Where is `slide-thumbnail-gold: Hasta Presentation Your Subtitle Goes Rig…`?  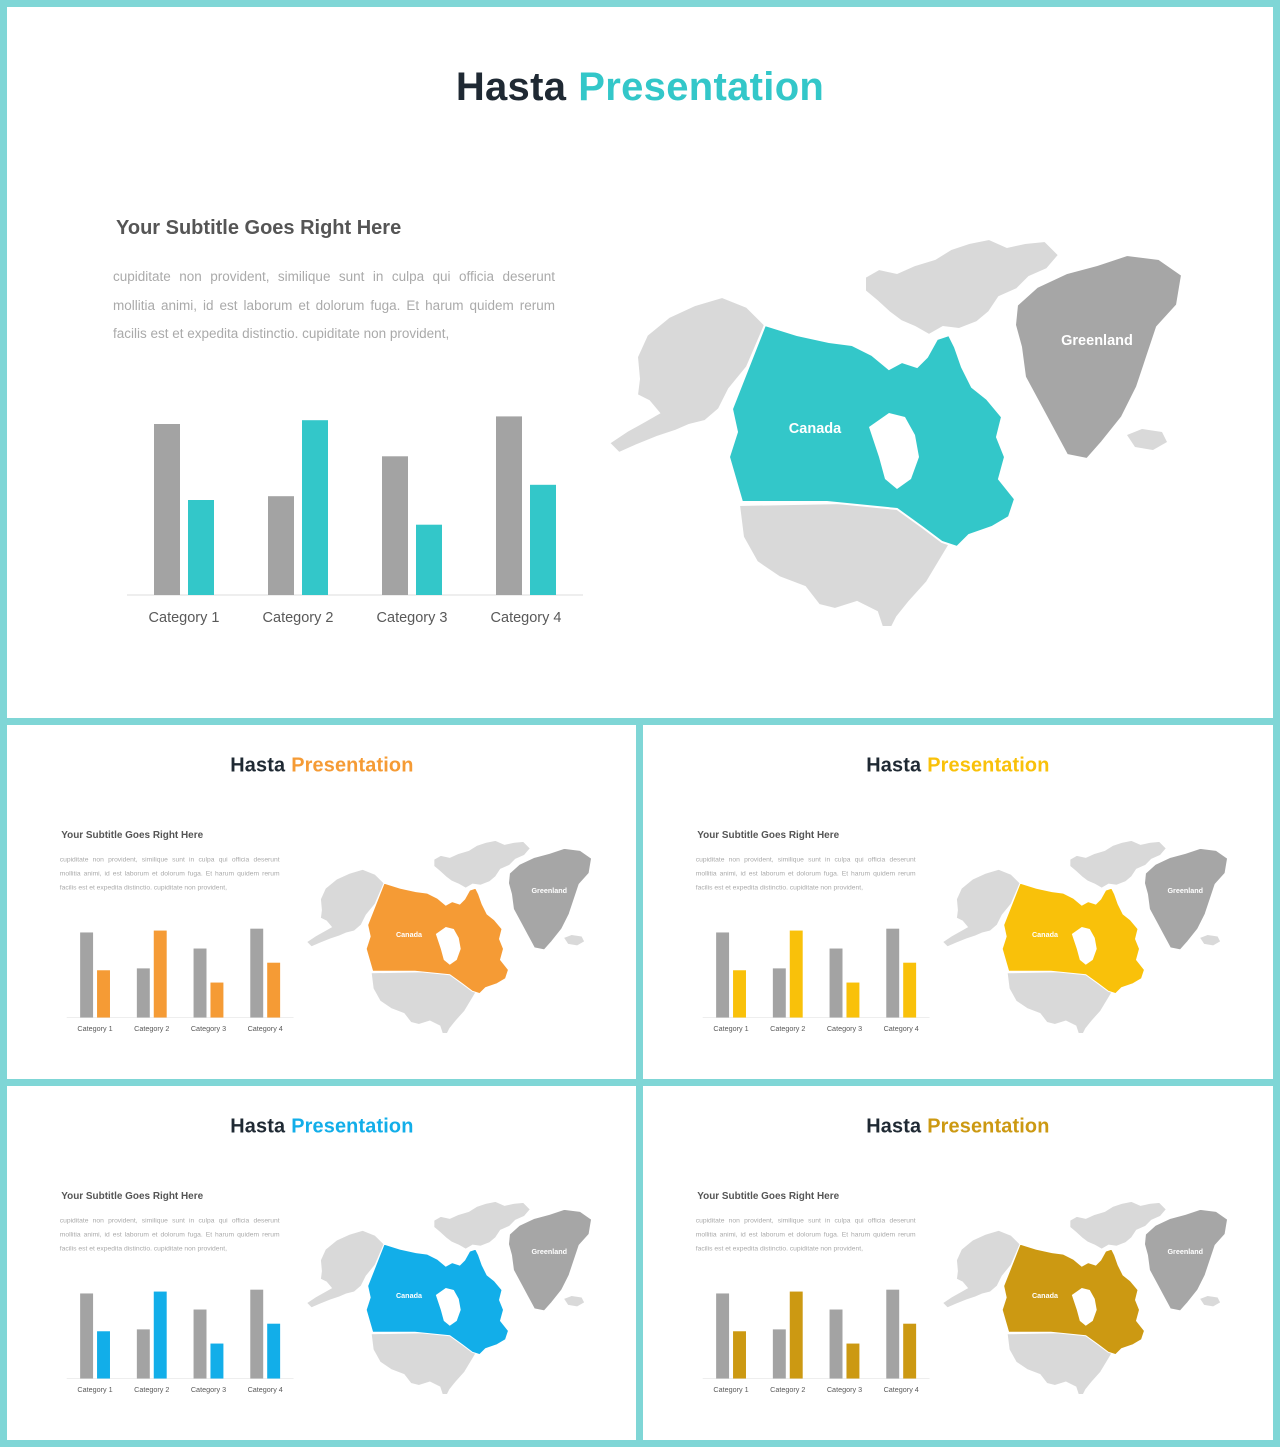 slide-thumbnail-gold: Hasta Presentation Your Subtitle Goes Rig… is located at coordinates (958, 1263).